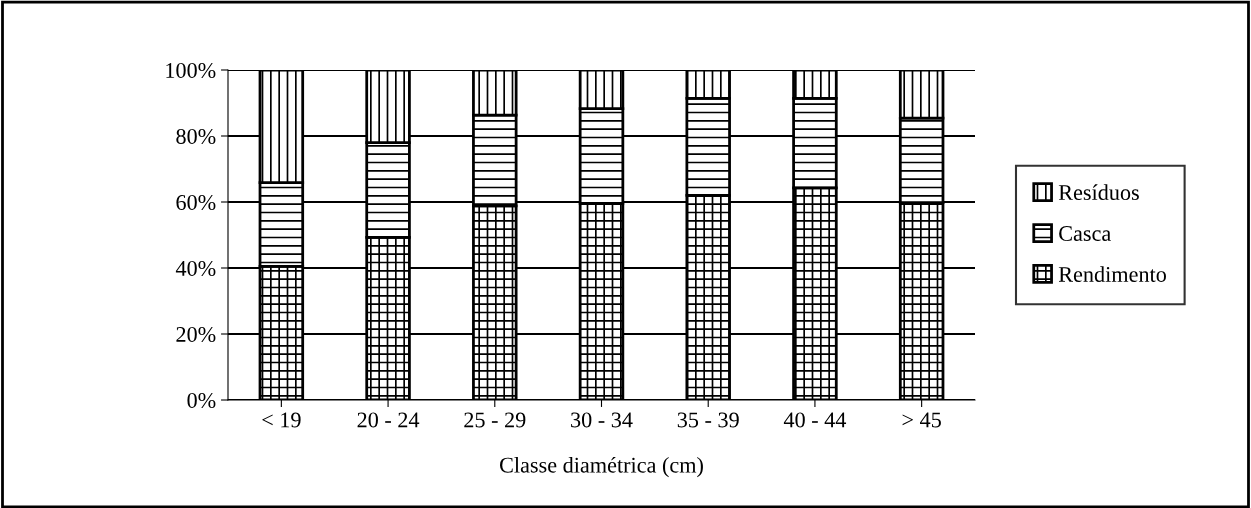 This screenshot has height=508, width=1251. Describe the element at coordinates (1085, 233) in the screenshot. I see `legend-label: Casca` at that location.